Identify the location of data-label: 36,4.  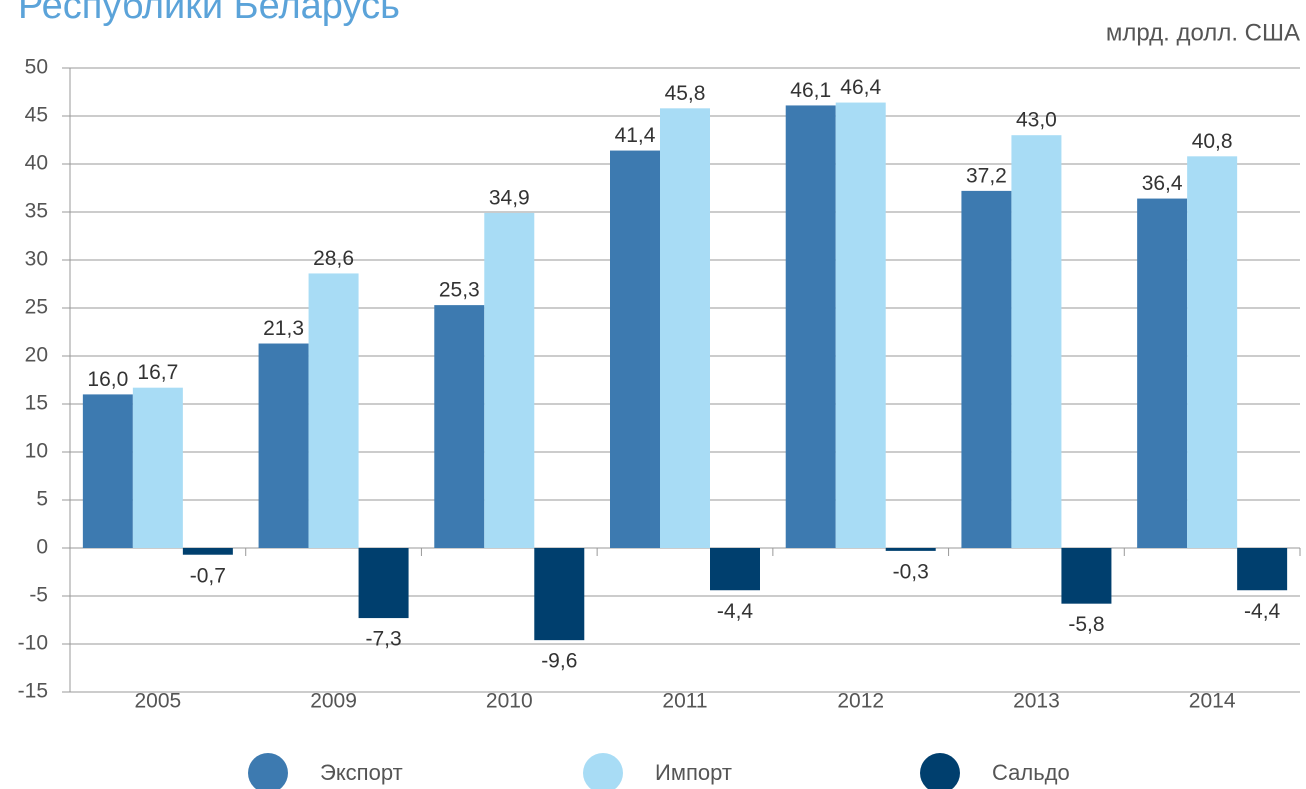
(1162, 183).